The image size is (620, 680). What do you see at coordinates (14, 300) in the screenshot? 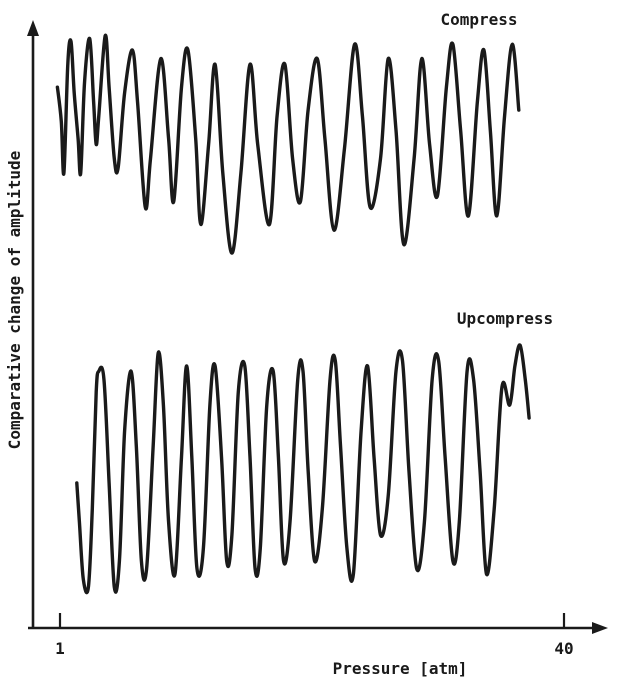
I see `y-axis-title: Comparative change of amplitude` at bounding box center [14, 300].